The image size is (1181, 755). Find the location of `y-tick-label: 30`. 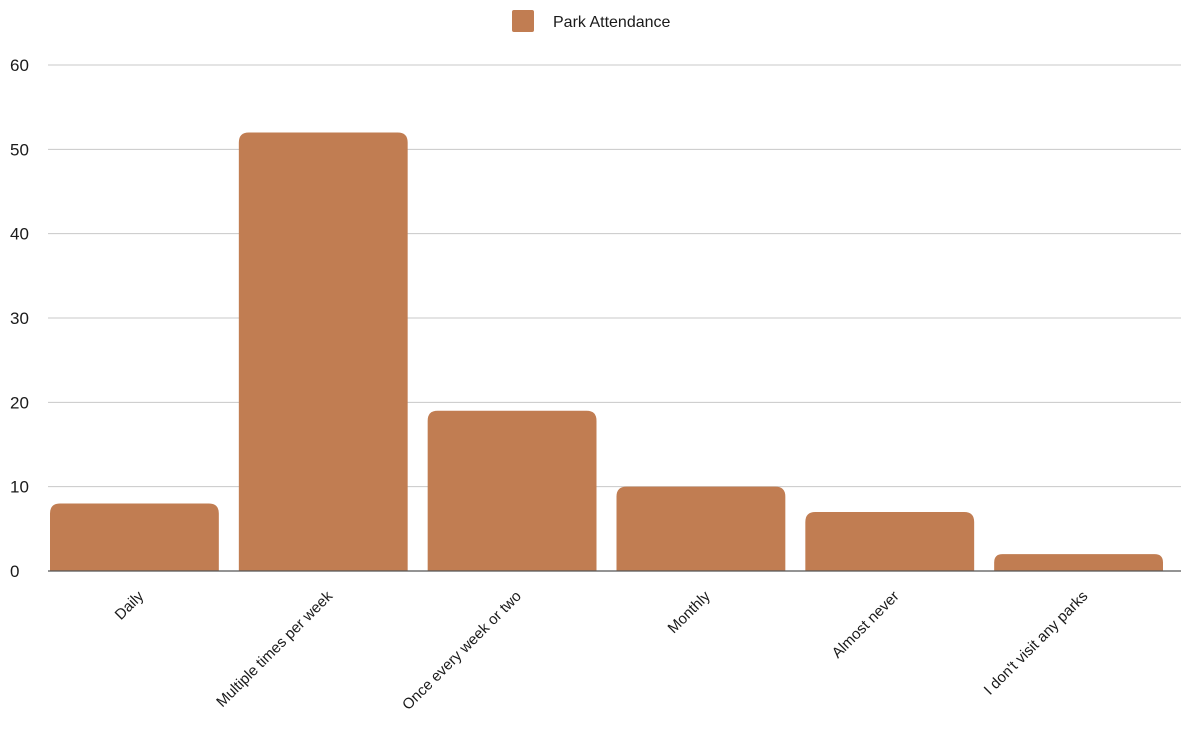

y-tick-label: 30 is located at coordinates (19, 318).